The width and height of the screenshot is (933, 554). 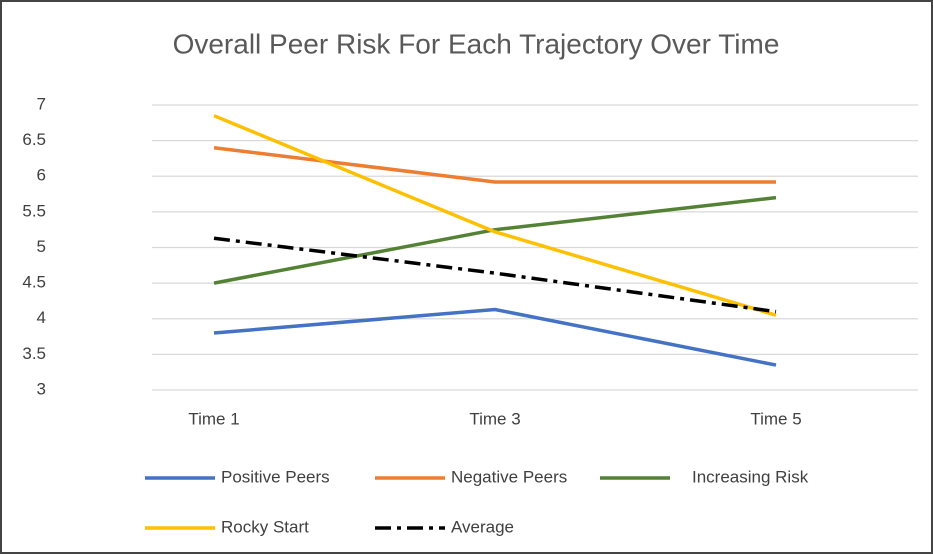 I want to click on y-tick-label: 5, so click(x=41, y=246).